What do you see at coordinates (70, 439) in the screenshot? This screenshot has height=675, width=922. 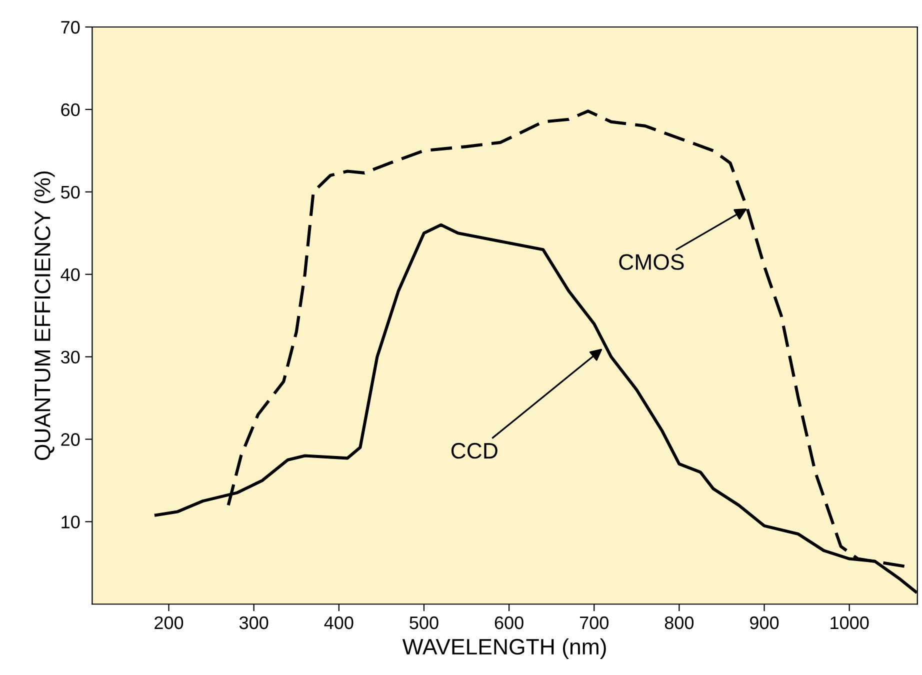 I see `y-tick-label: 20` at bounding box center [70, 439].